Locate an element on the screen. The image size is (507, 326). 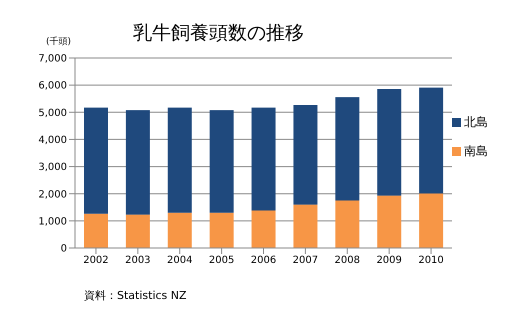
legend-label: 南島 is located at coordinates (476, 151).